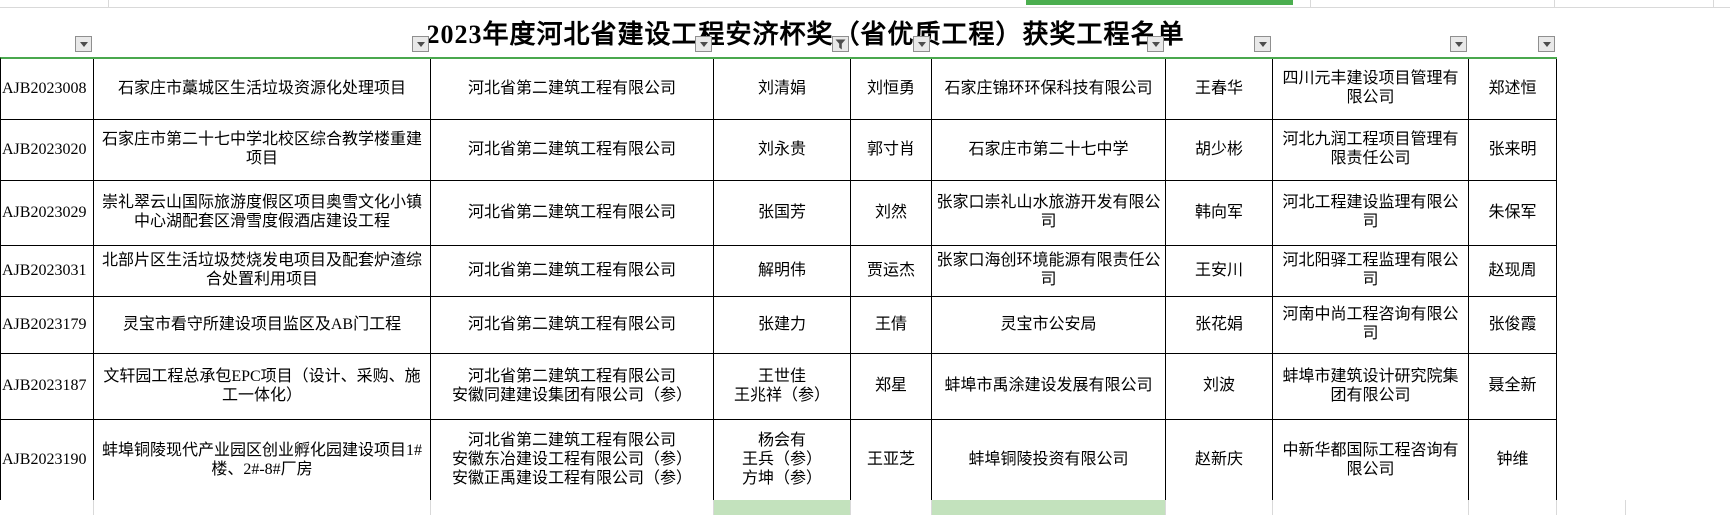 The height and width of the screenshot is (515, 1730). I want to click on selection-accent-bar, so click(1159, 2).